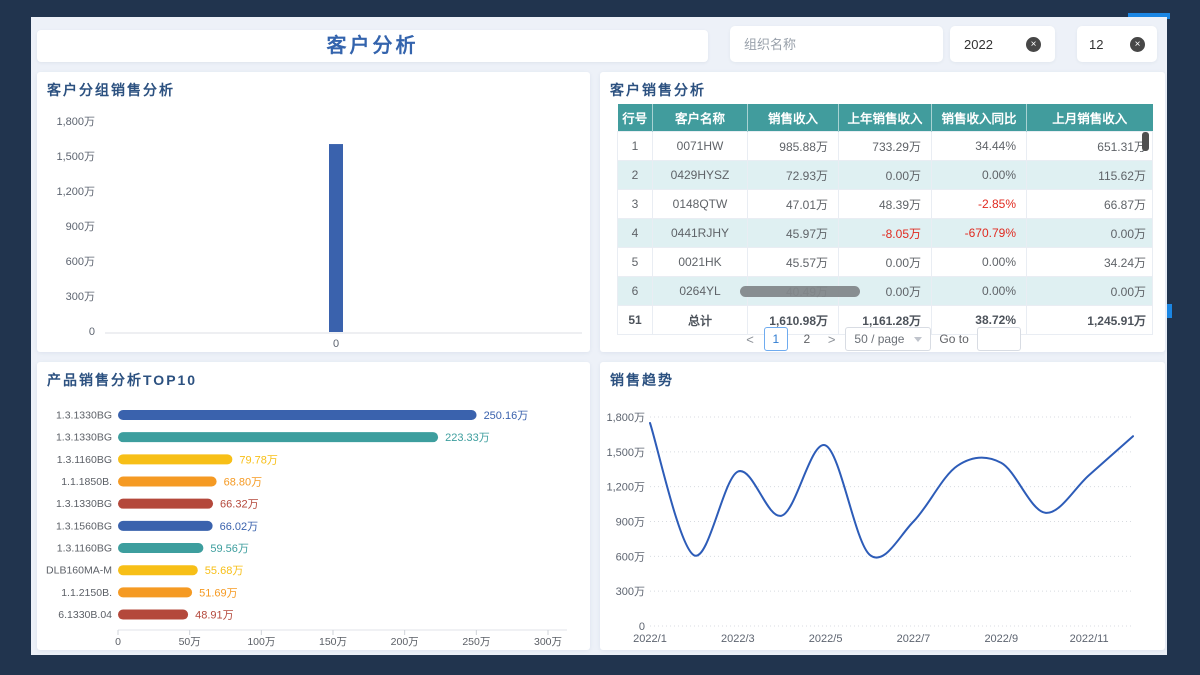 This screenshot has height=675, width=1200. Describe the element at coordinates (1169, 311) in the screenshot. I see `right-scroll-indicator` at that location.